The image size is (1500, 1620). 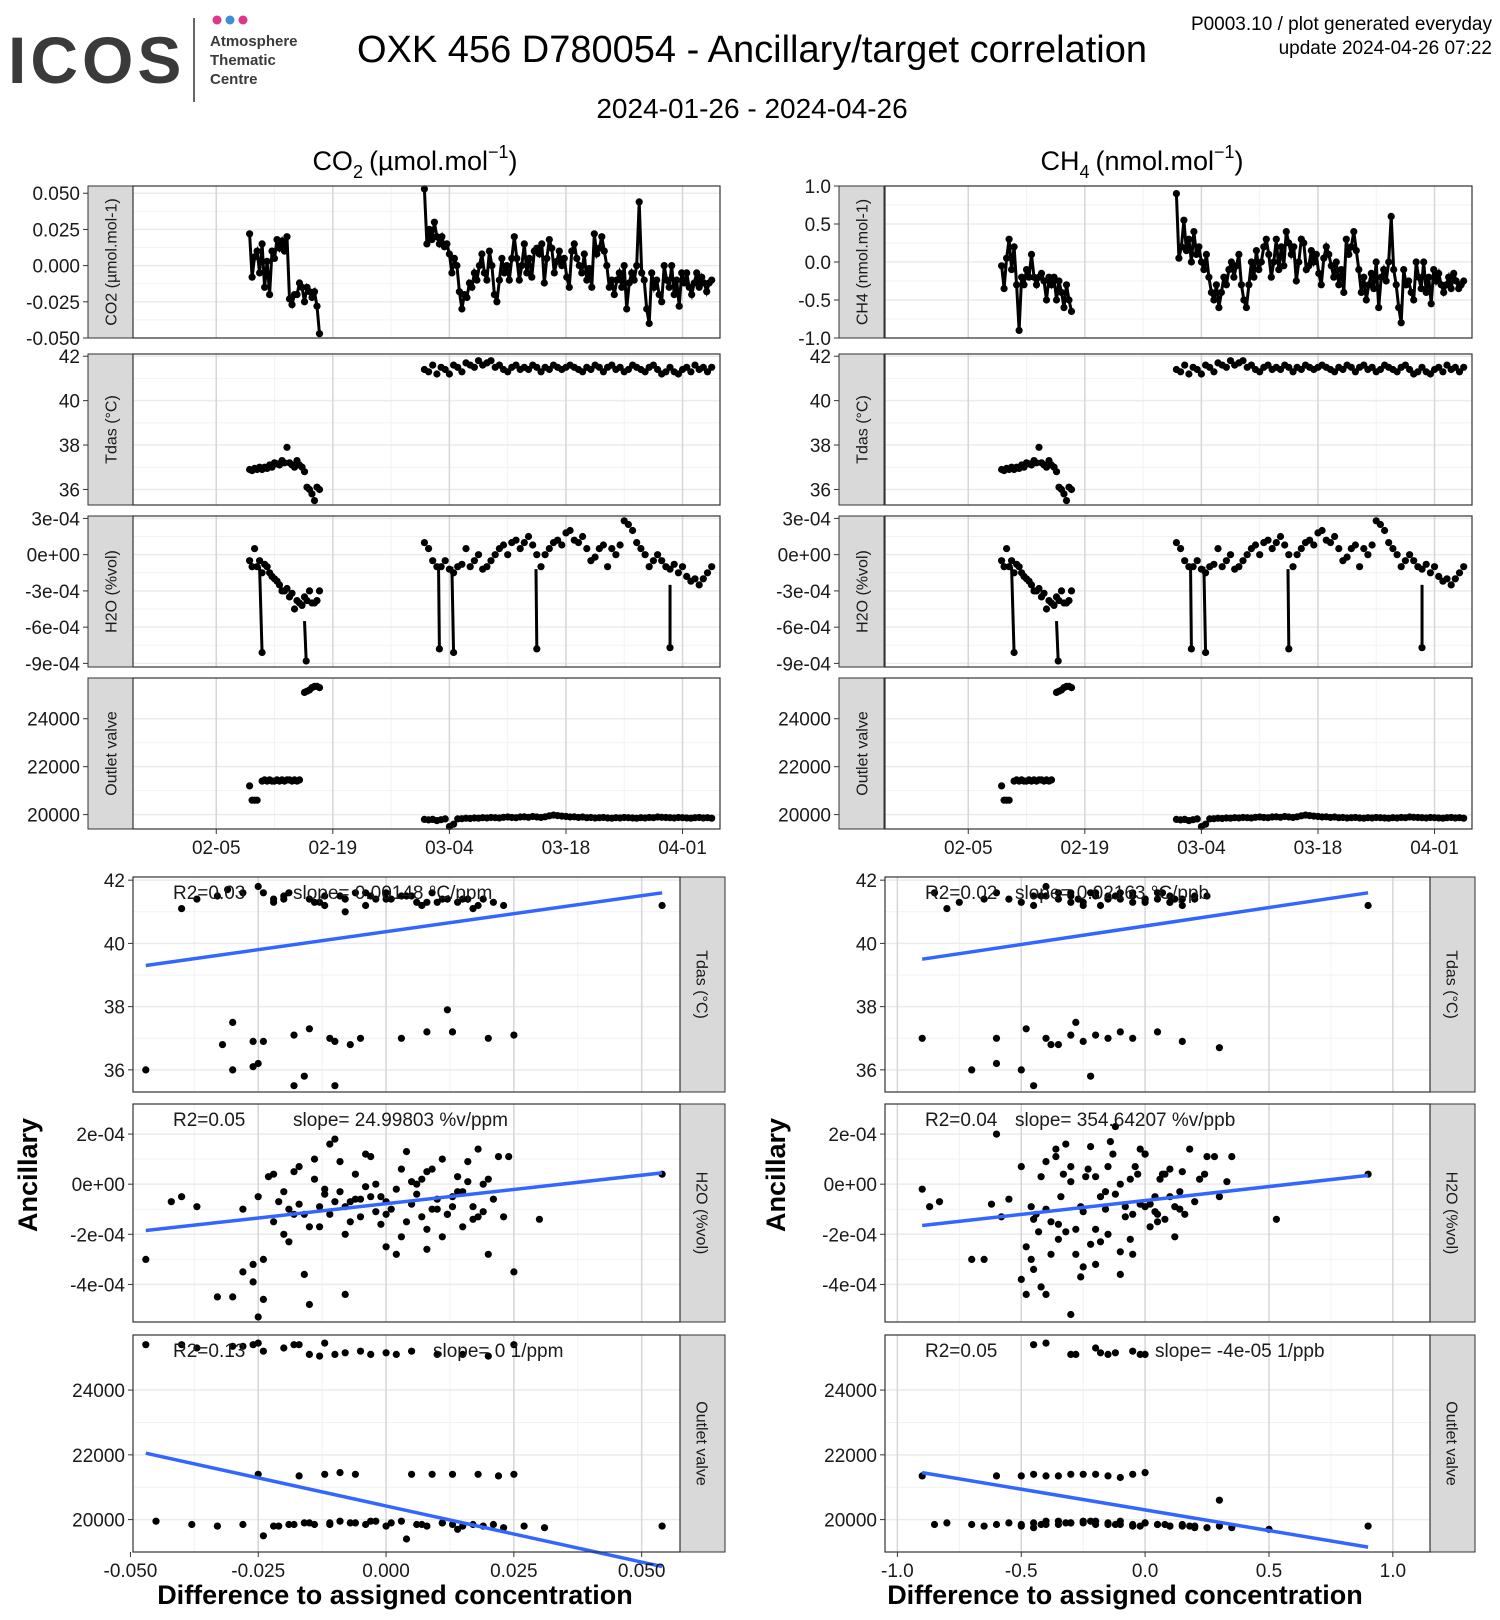 I want to click on ch4-scatter-0-y-tick-label: 36, so click(x=866, y=1071).